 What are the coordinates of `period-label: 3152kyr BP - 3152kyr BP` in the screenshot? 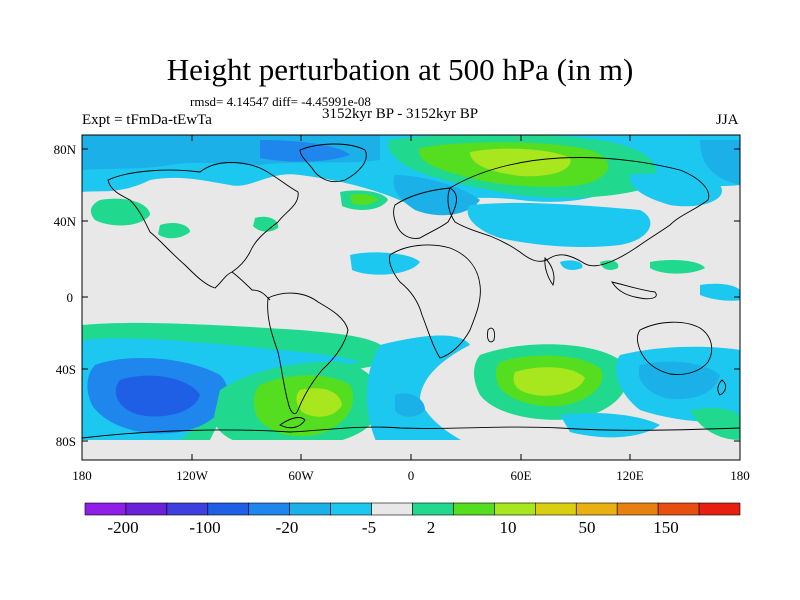 It's located at (400, 114).